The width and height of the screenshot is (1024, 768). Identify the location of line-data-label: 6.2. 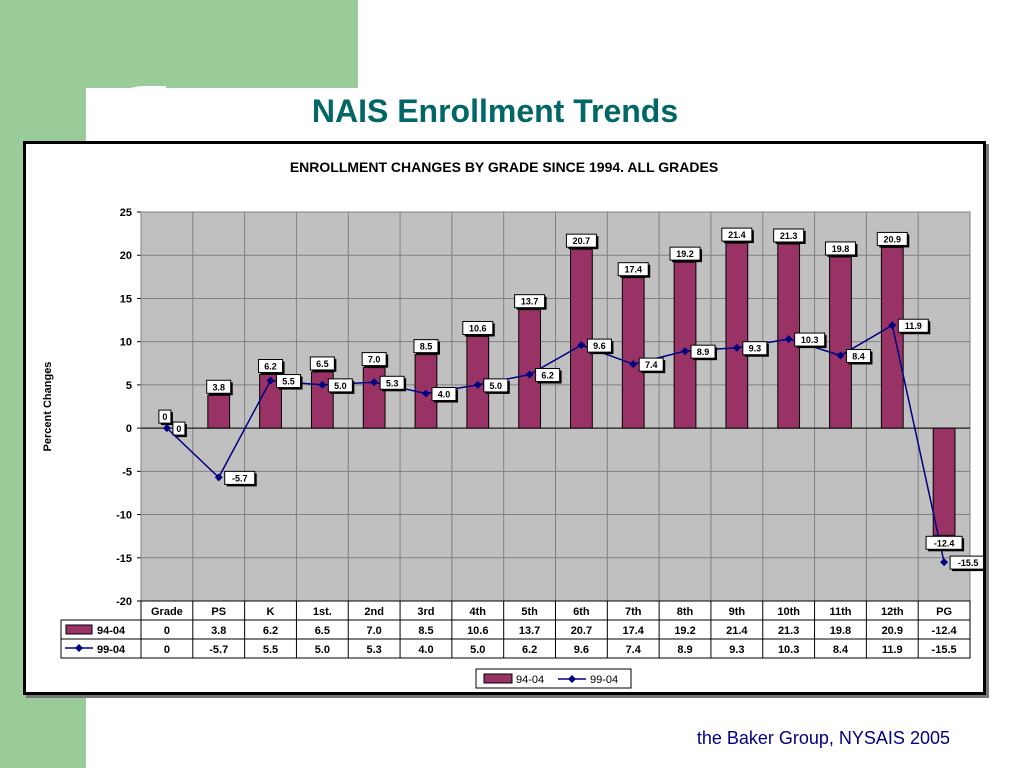
(547, 376).